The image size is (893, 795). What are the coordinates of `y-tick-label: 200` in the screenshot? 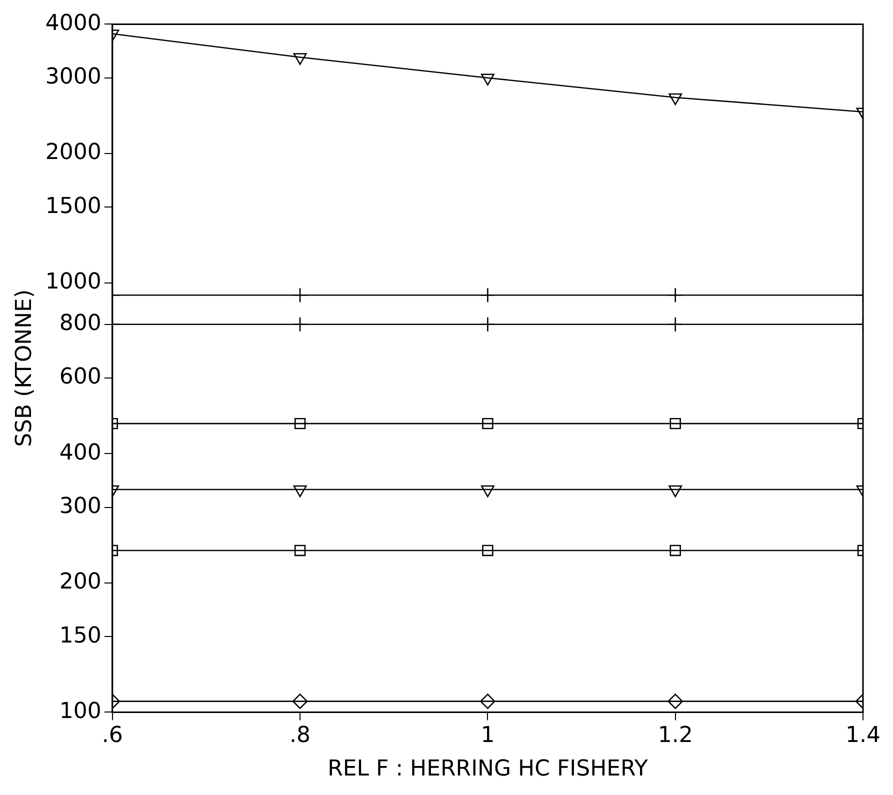 It's located at (80, 582).